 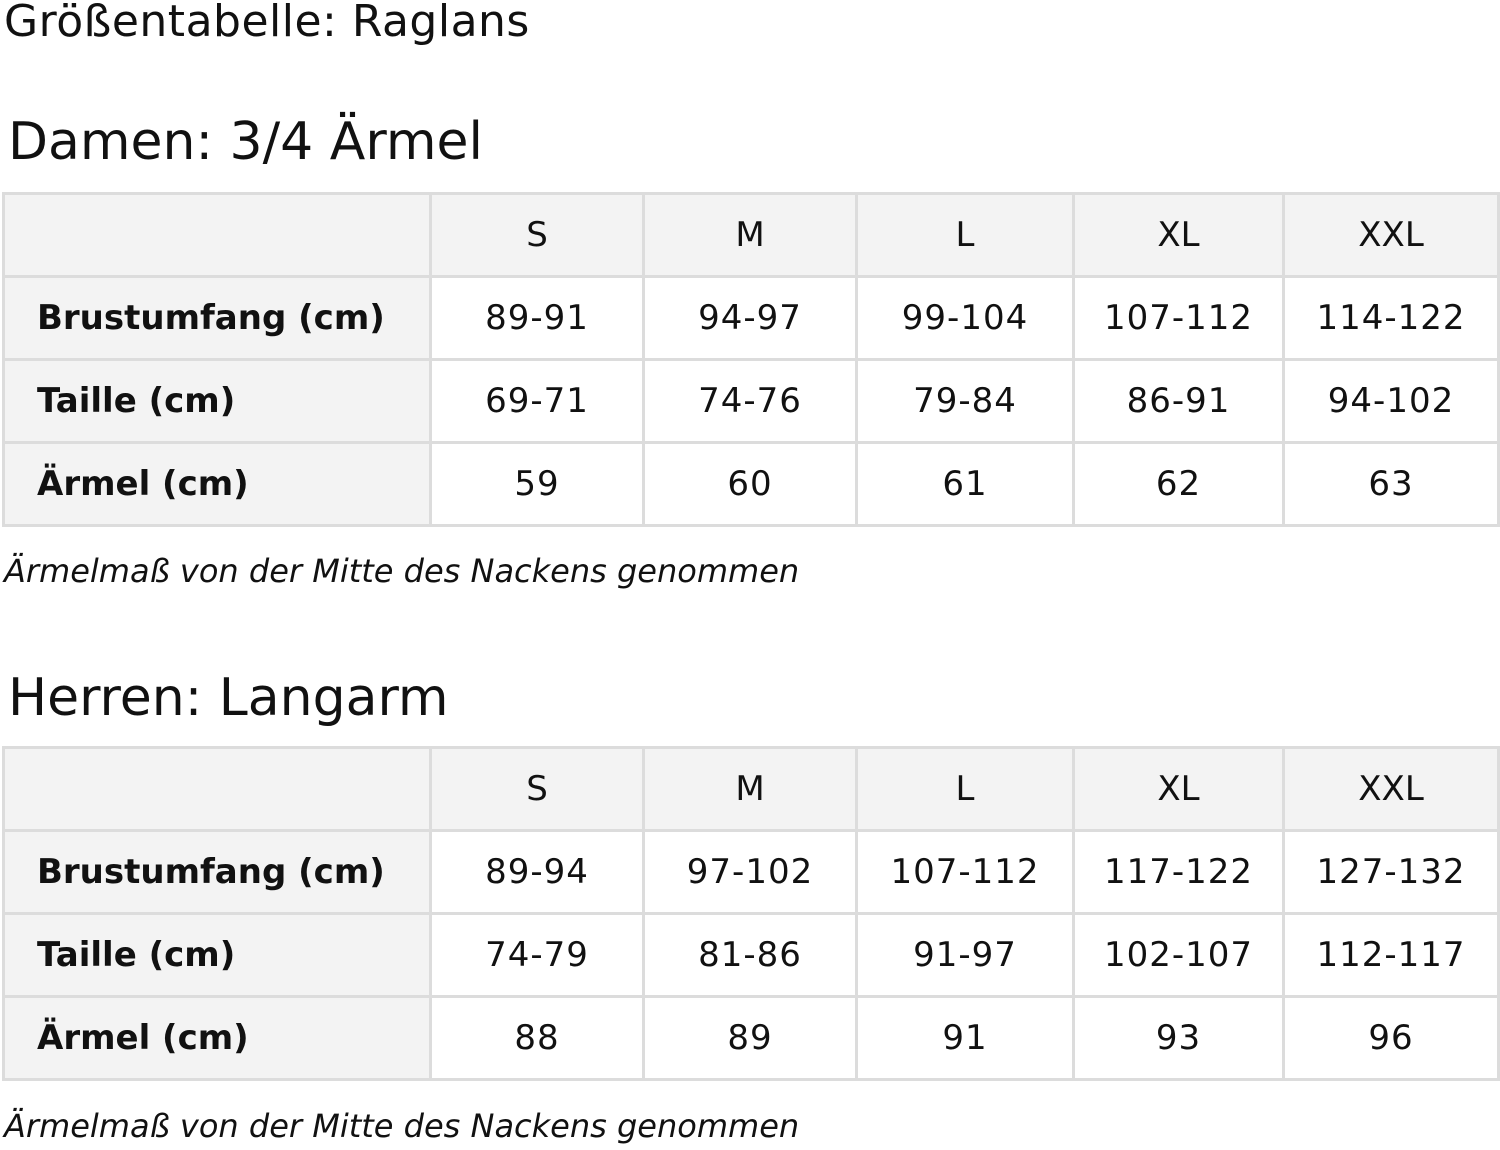 I want to click on table-row: Ärmel (cm) 88 89 91 93 96, so click(x=751, y=1038).